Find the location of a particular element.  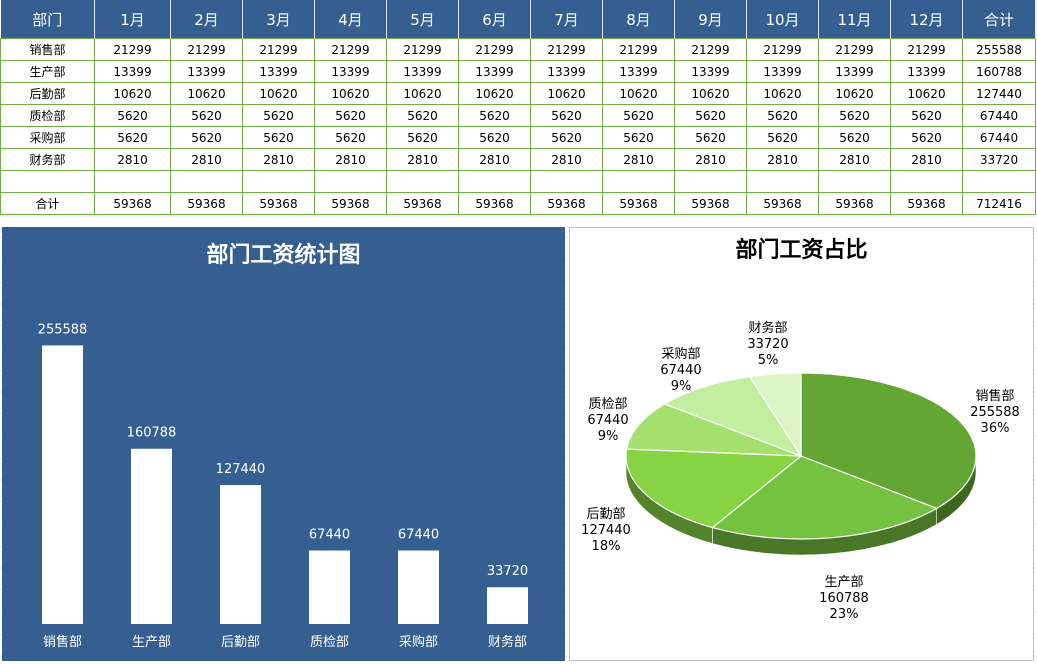

column-header: 1月 is located at coordinates (132, 19).